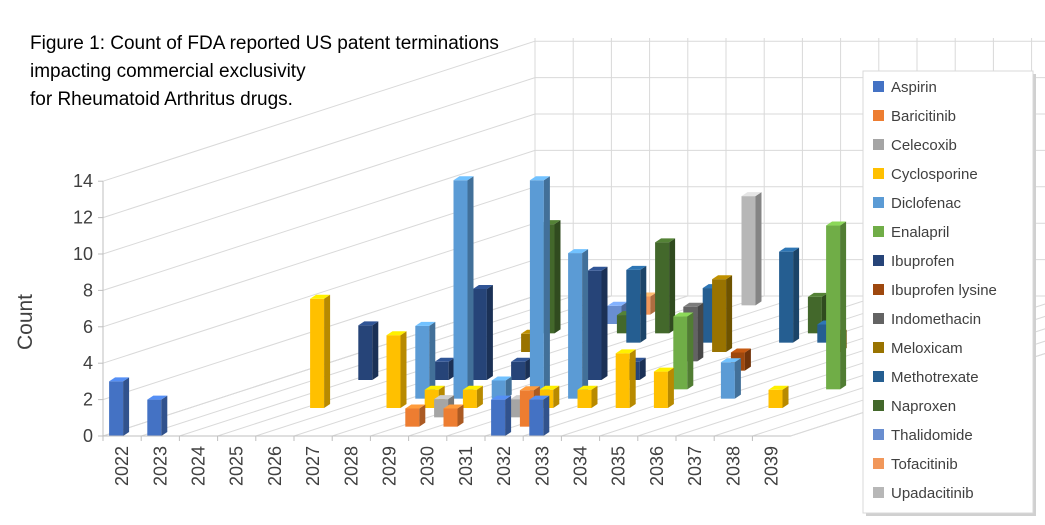 The width and height of the screenshot is (1045, 525). What do you see at coordinates (83, 254) in the screenshot?
I see `y-tick-label: 10` at bounding box center [83, 254].